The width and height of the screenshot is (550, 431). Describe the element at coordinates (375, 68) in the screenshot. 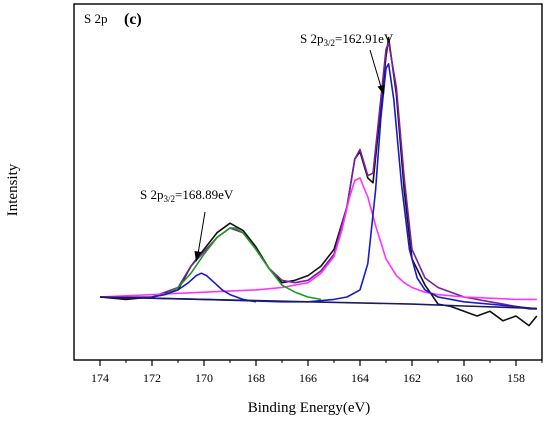

I see `annotation-arrow-162-shaft` at that location.